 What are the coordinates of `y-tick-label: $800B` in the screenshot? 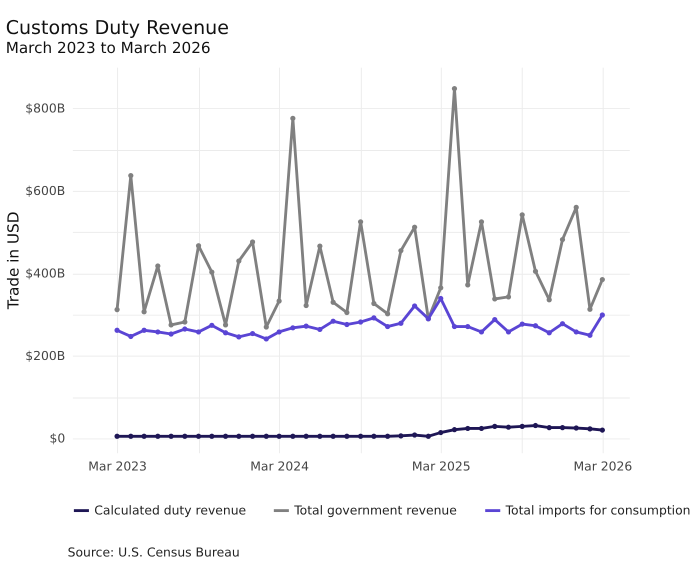 It's located at (45, 109).